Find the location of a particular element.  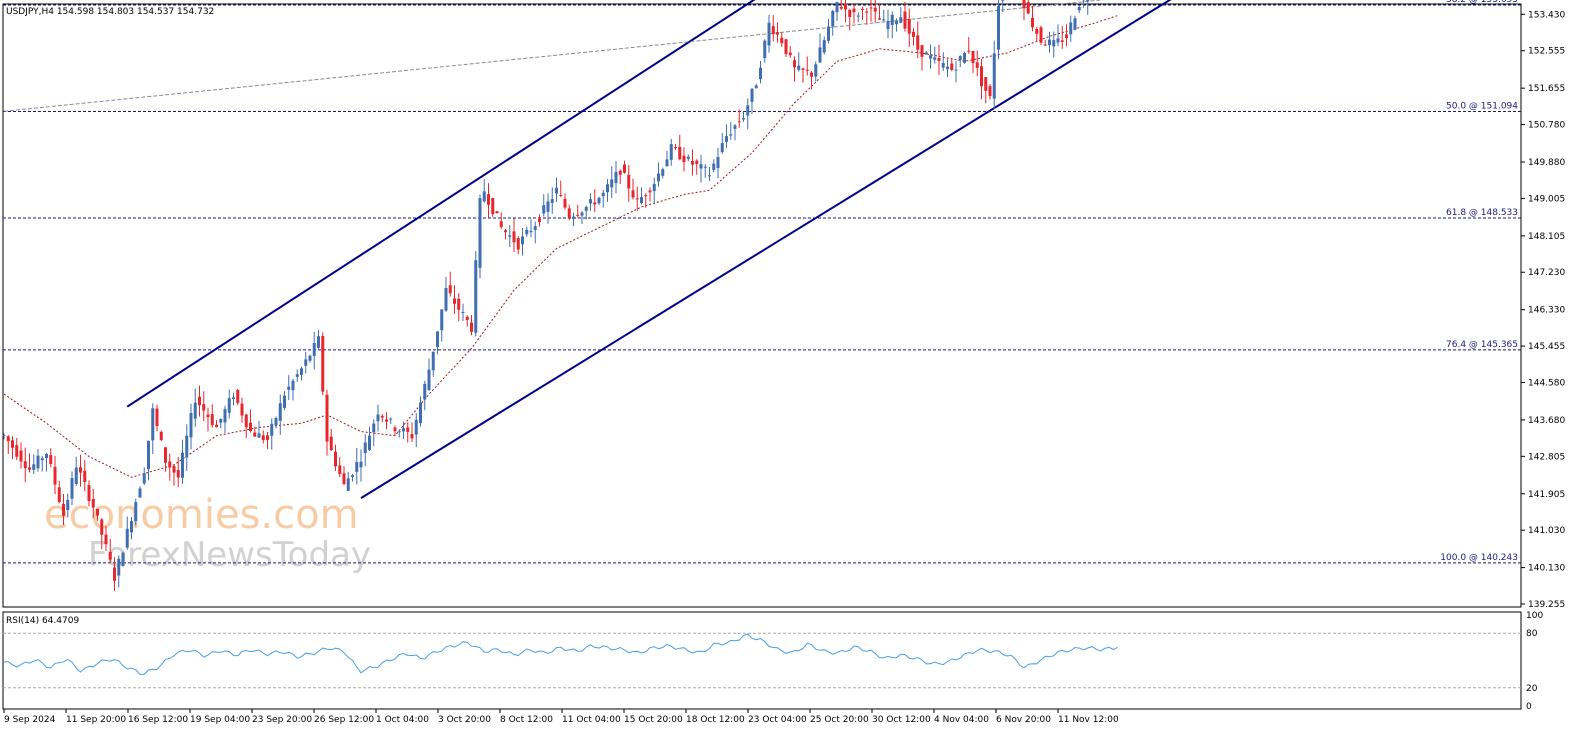

rsi-tick-label: 80 is located at coordinates (1532, 634).